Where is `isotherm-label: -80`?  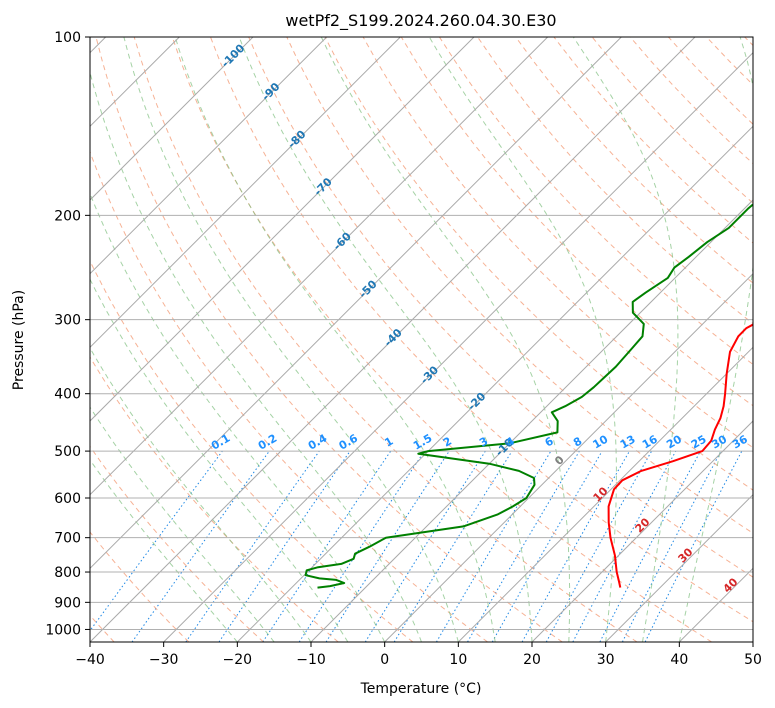
isotherm-label: -80 is located at coordinates (296, 139).